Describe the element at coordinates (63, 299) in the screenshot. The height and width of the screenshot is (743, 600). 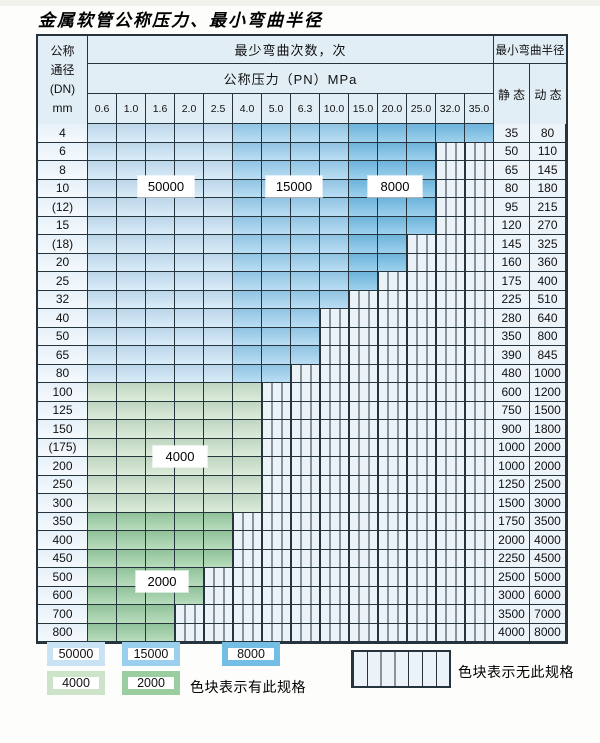
I see `dn-cell: 32` at that location.